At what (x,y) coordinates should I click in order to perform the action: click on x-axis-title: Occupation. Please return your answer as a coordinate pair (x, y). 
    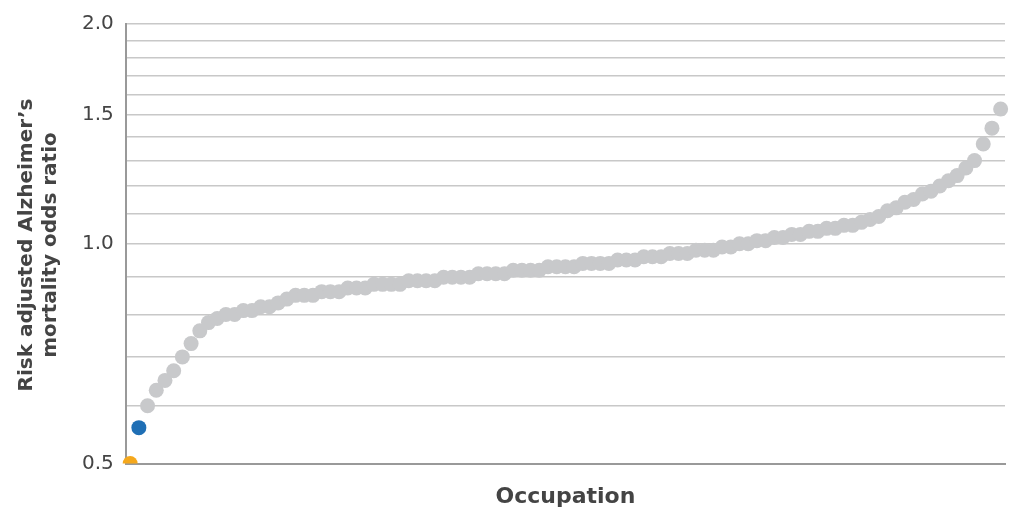
    Looking at the image, I should click on (565, 495).